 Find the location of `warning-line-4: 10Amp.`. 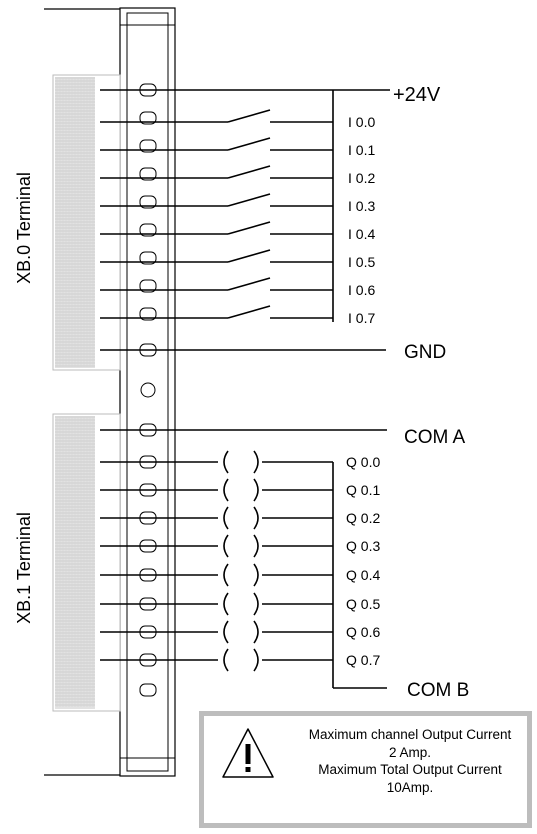

warning-line-4: 10Amp. is located at coordinates (410, 787).